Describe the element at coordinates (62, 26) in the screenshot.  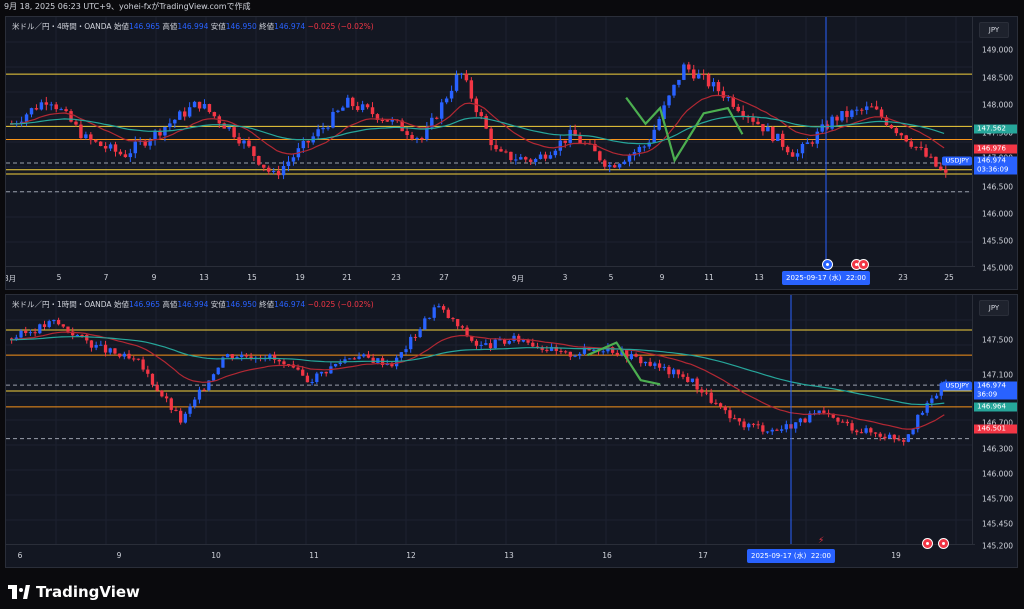
I see `legend-symbol: 米ドル／円・4時間・OANDA` at that location.